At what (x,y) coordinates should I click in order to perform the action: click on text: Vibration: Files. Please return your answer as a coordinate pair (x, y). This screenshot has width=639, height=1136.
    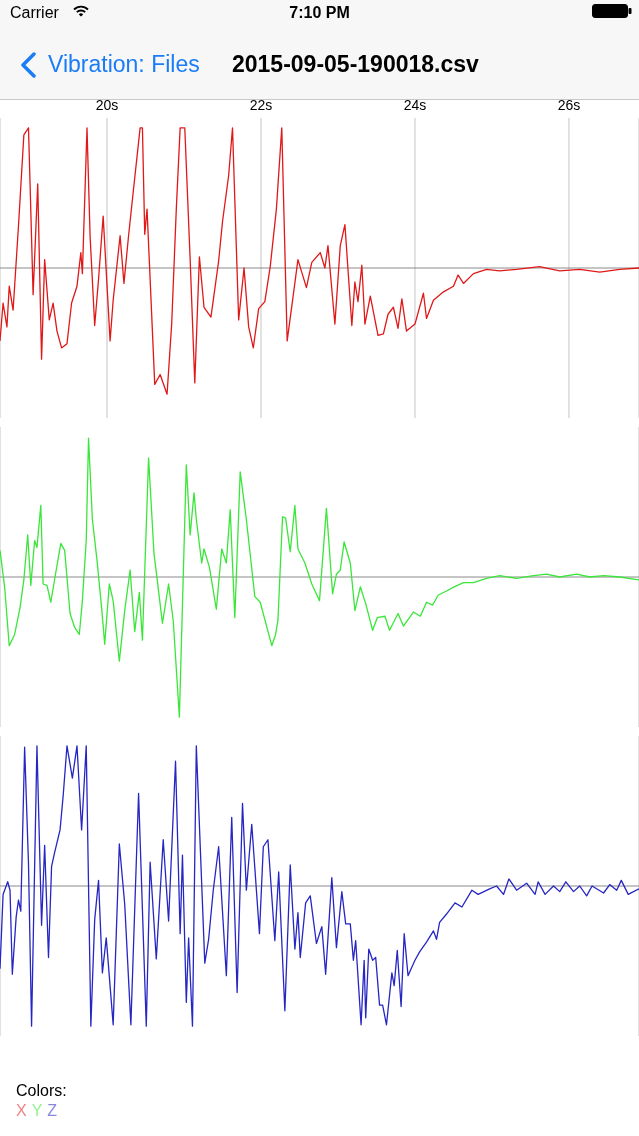
    Looking at the image, I should click on (124, 64).